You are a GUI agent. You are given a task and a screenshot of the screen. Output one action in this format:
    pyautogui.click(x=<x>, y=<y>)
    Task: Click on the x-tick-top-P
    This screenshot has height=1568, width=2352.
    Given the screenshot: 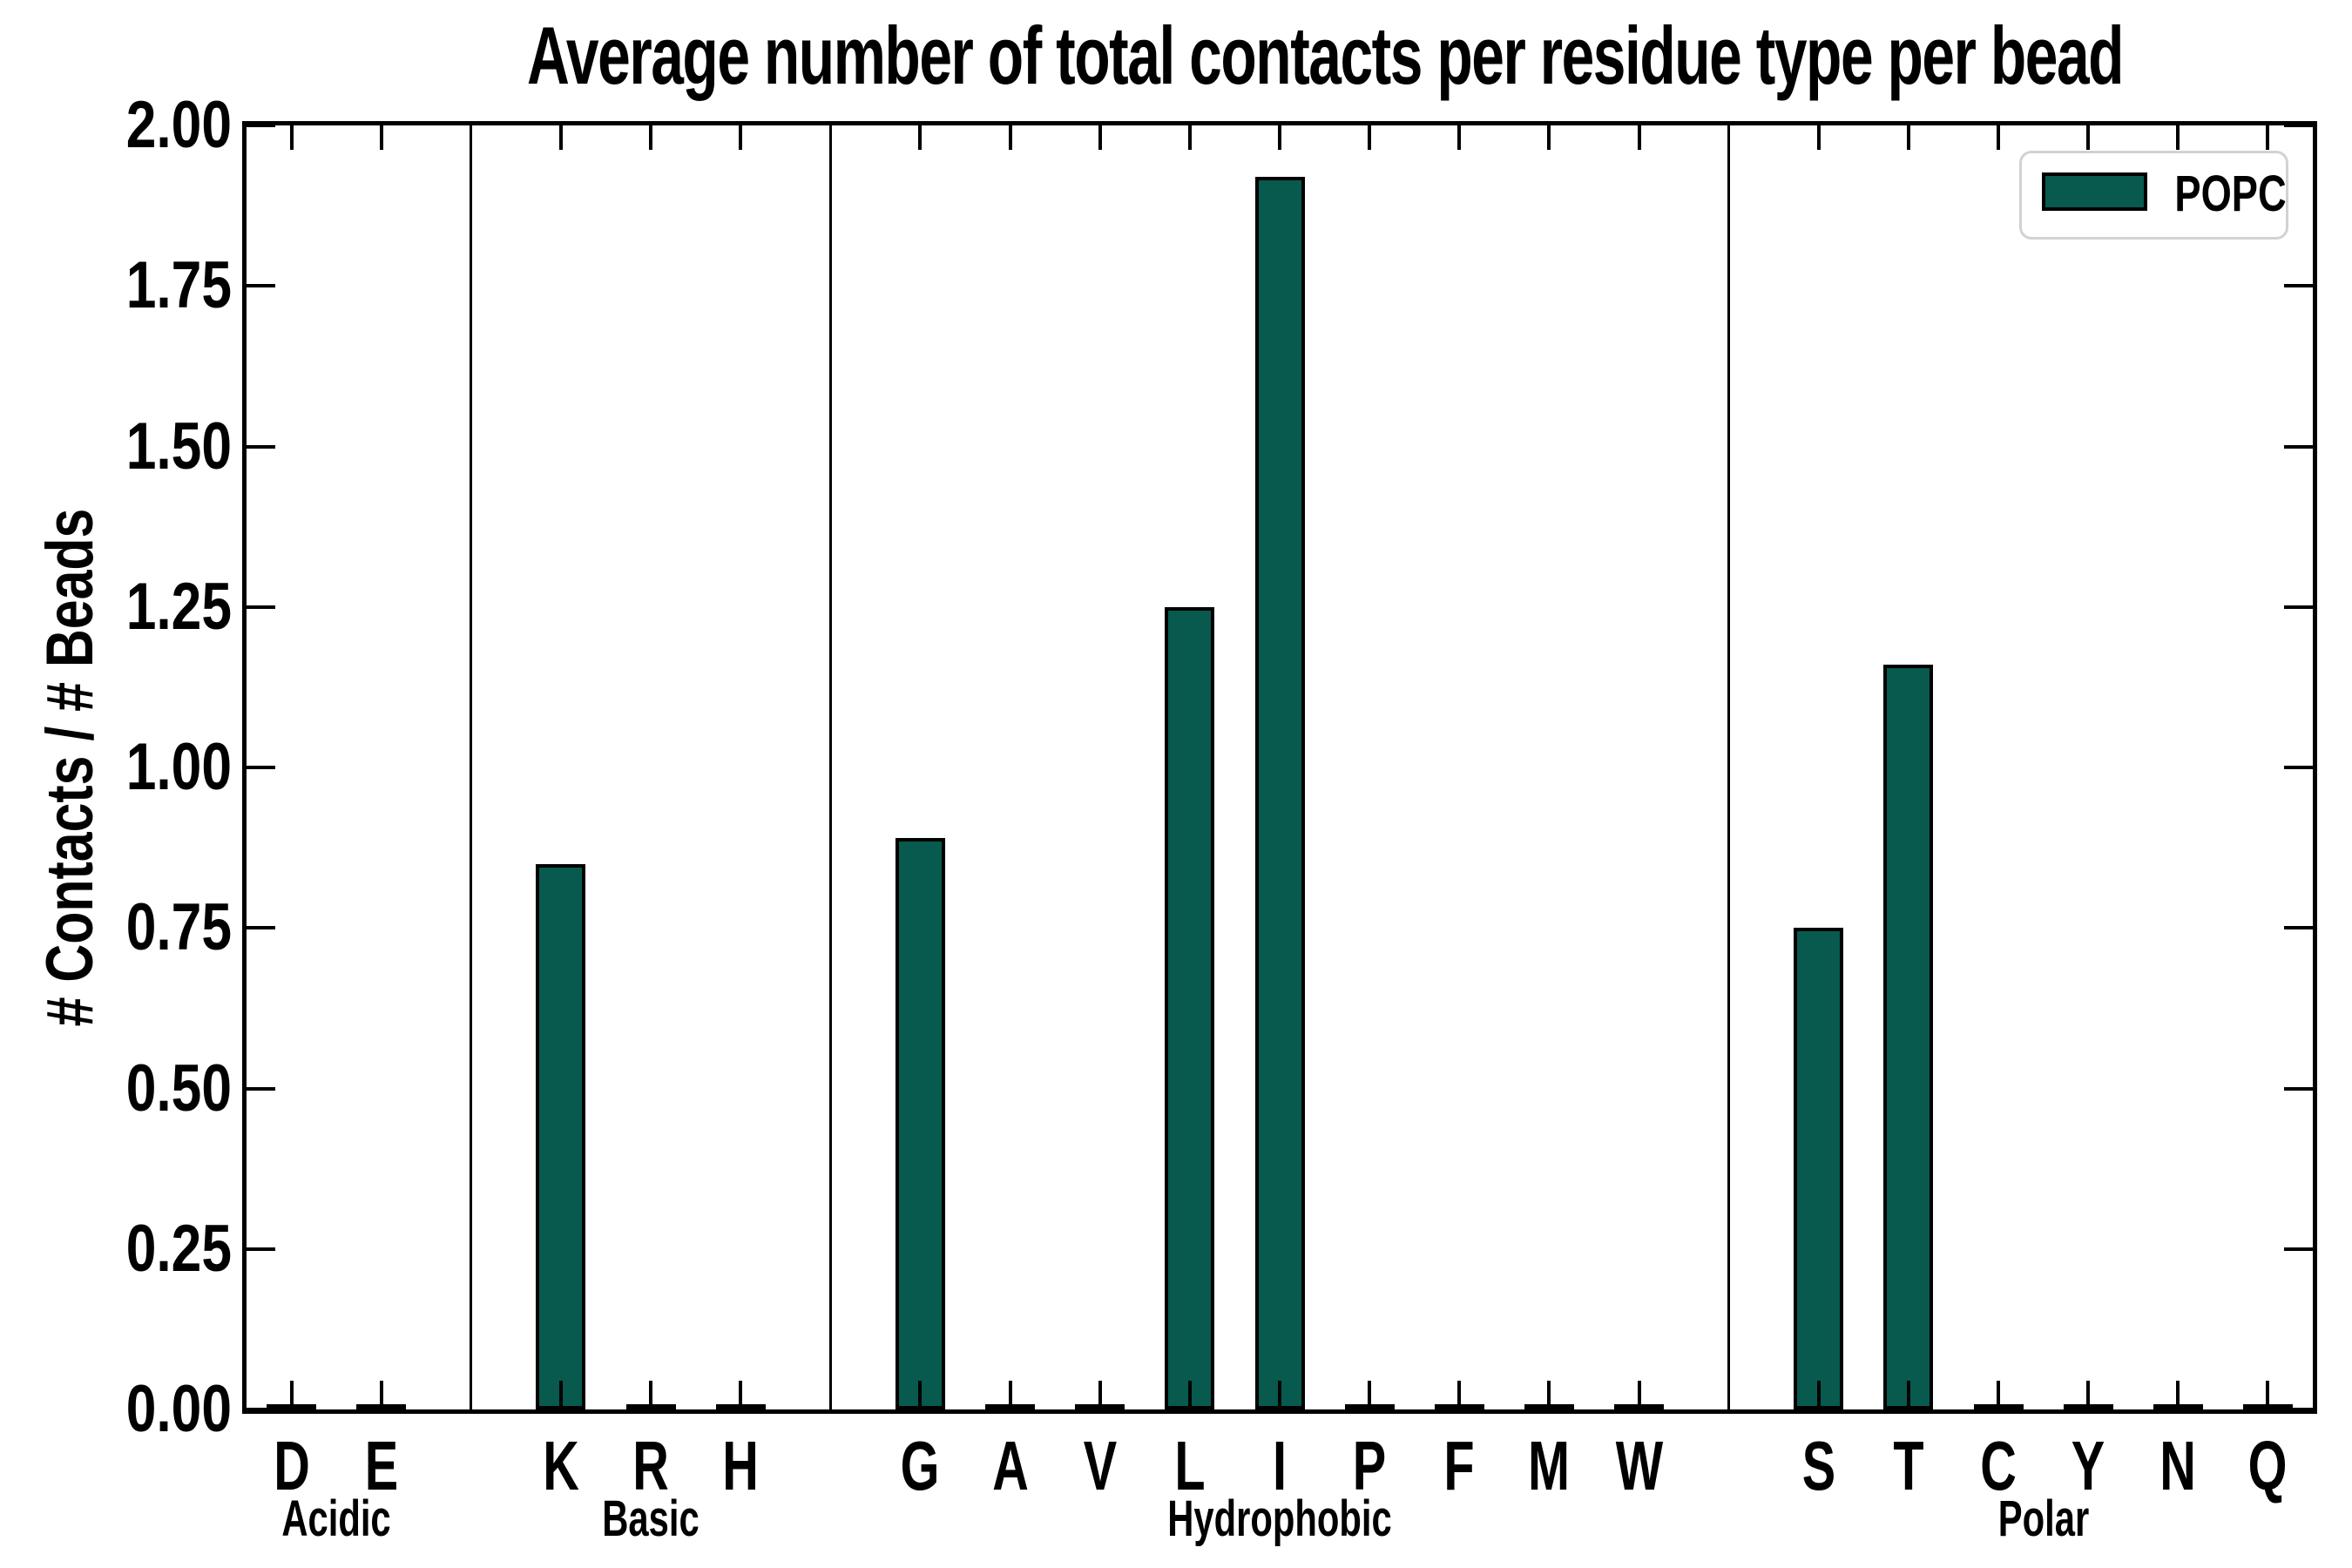 What is the action you would take?
    pyautogui.click(x=1370, y=137)
    